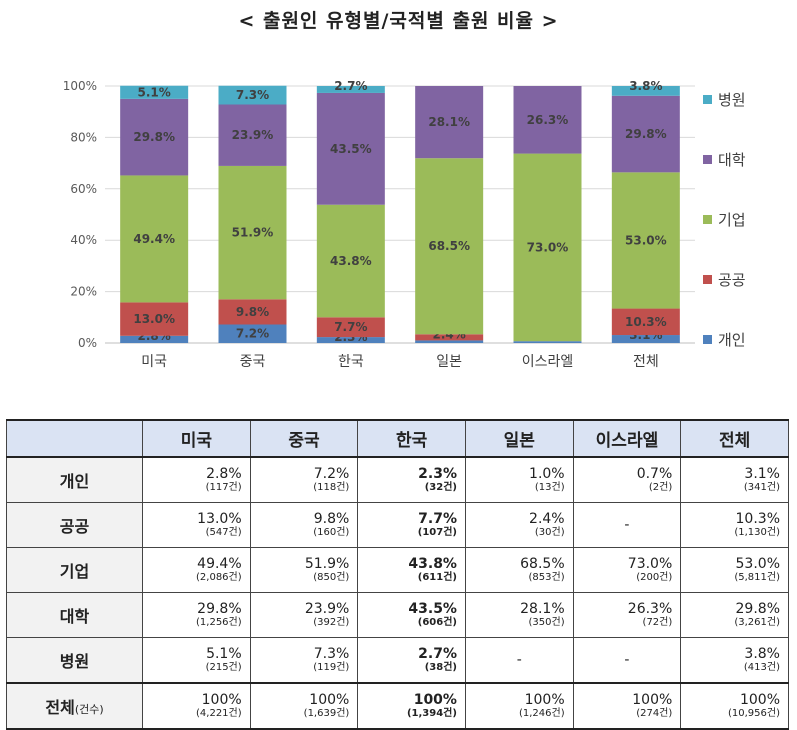 This screenshot has width=797, height=730. What do you see at coordinates (734, 706) in the screenshot?
I see `table-cell: 100% (10,956건)` at bounding box center [734, 706].